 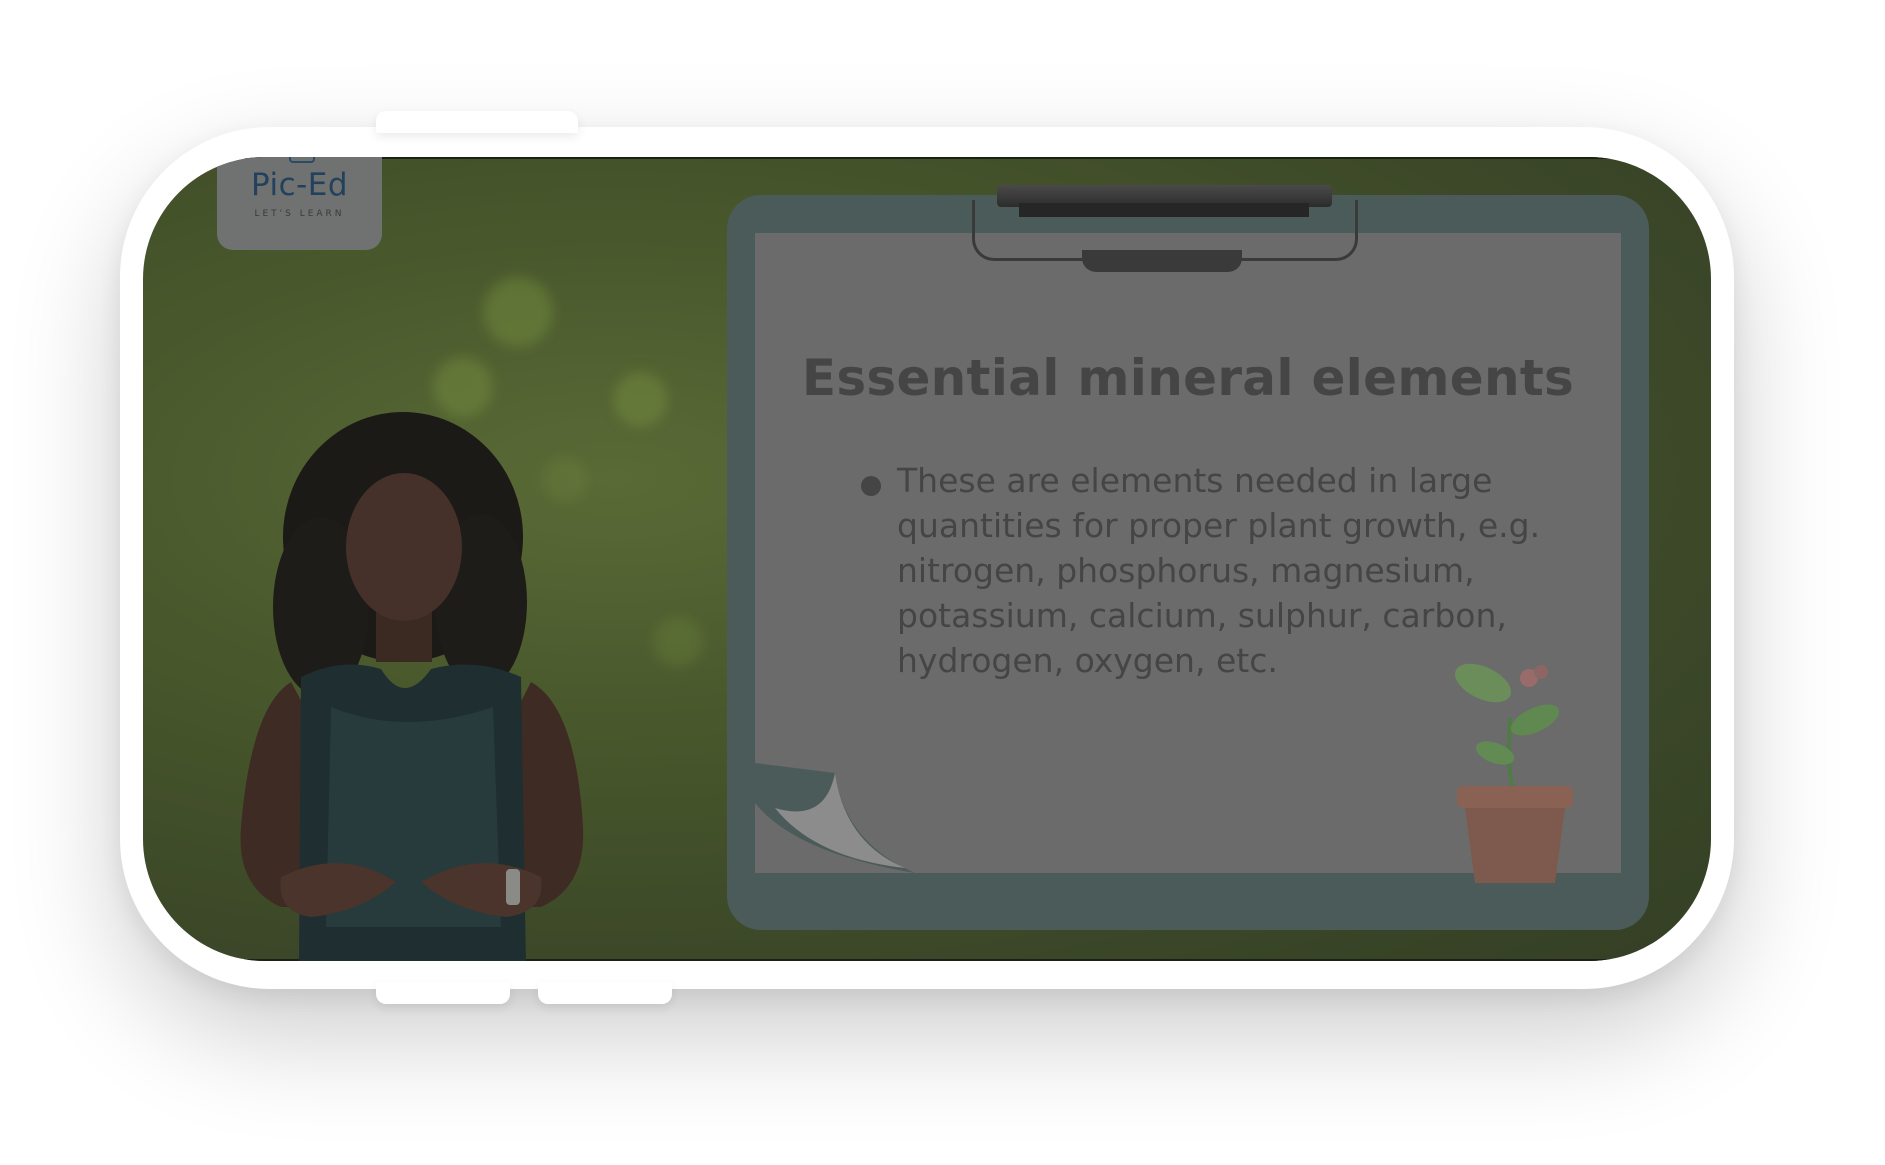 What do you see at coordinates (477, 122) in the screenshot?
I see `phone-power-button` at bounding box center [477, 122].